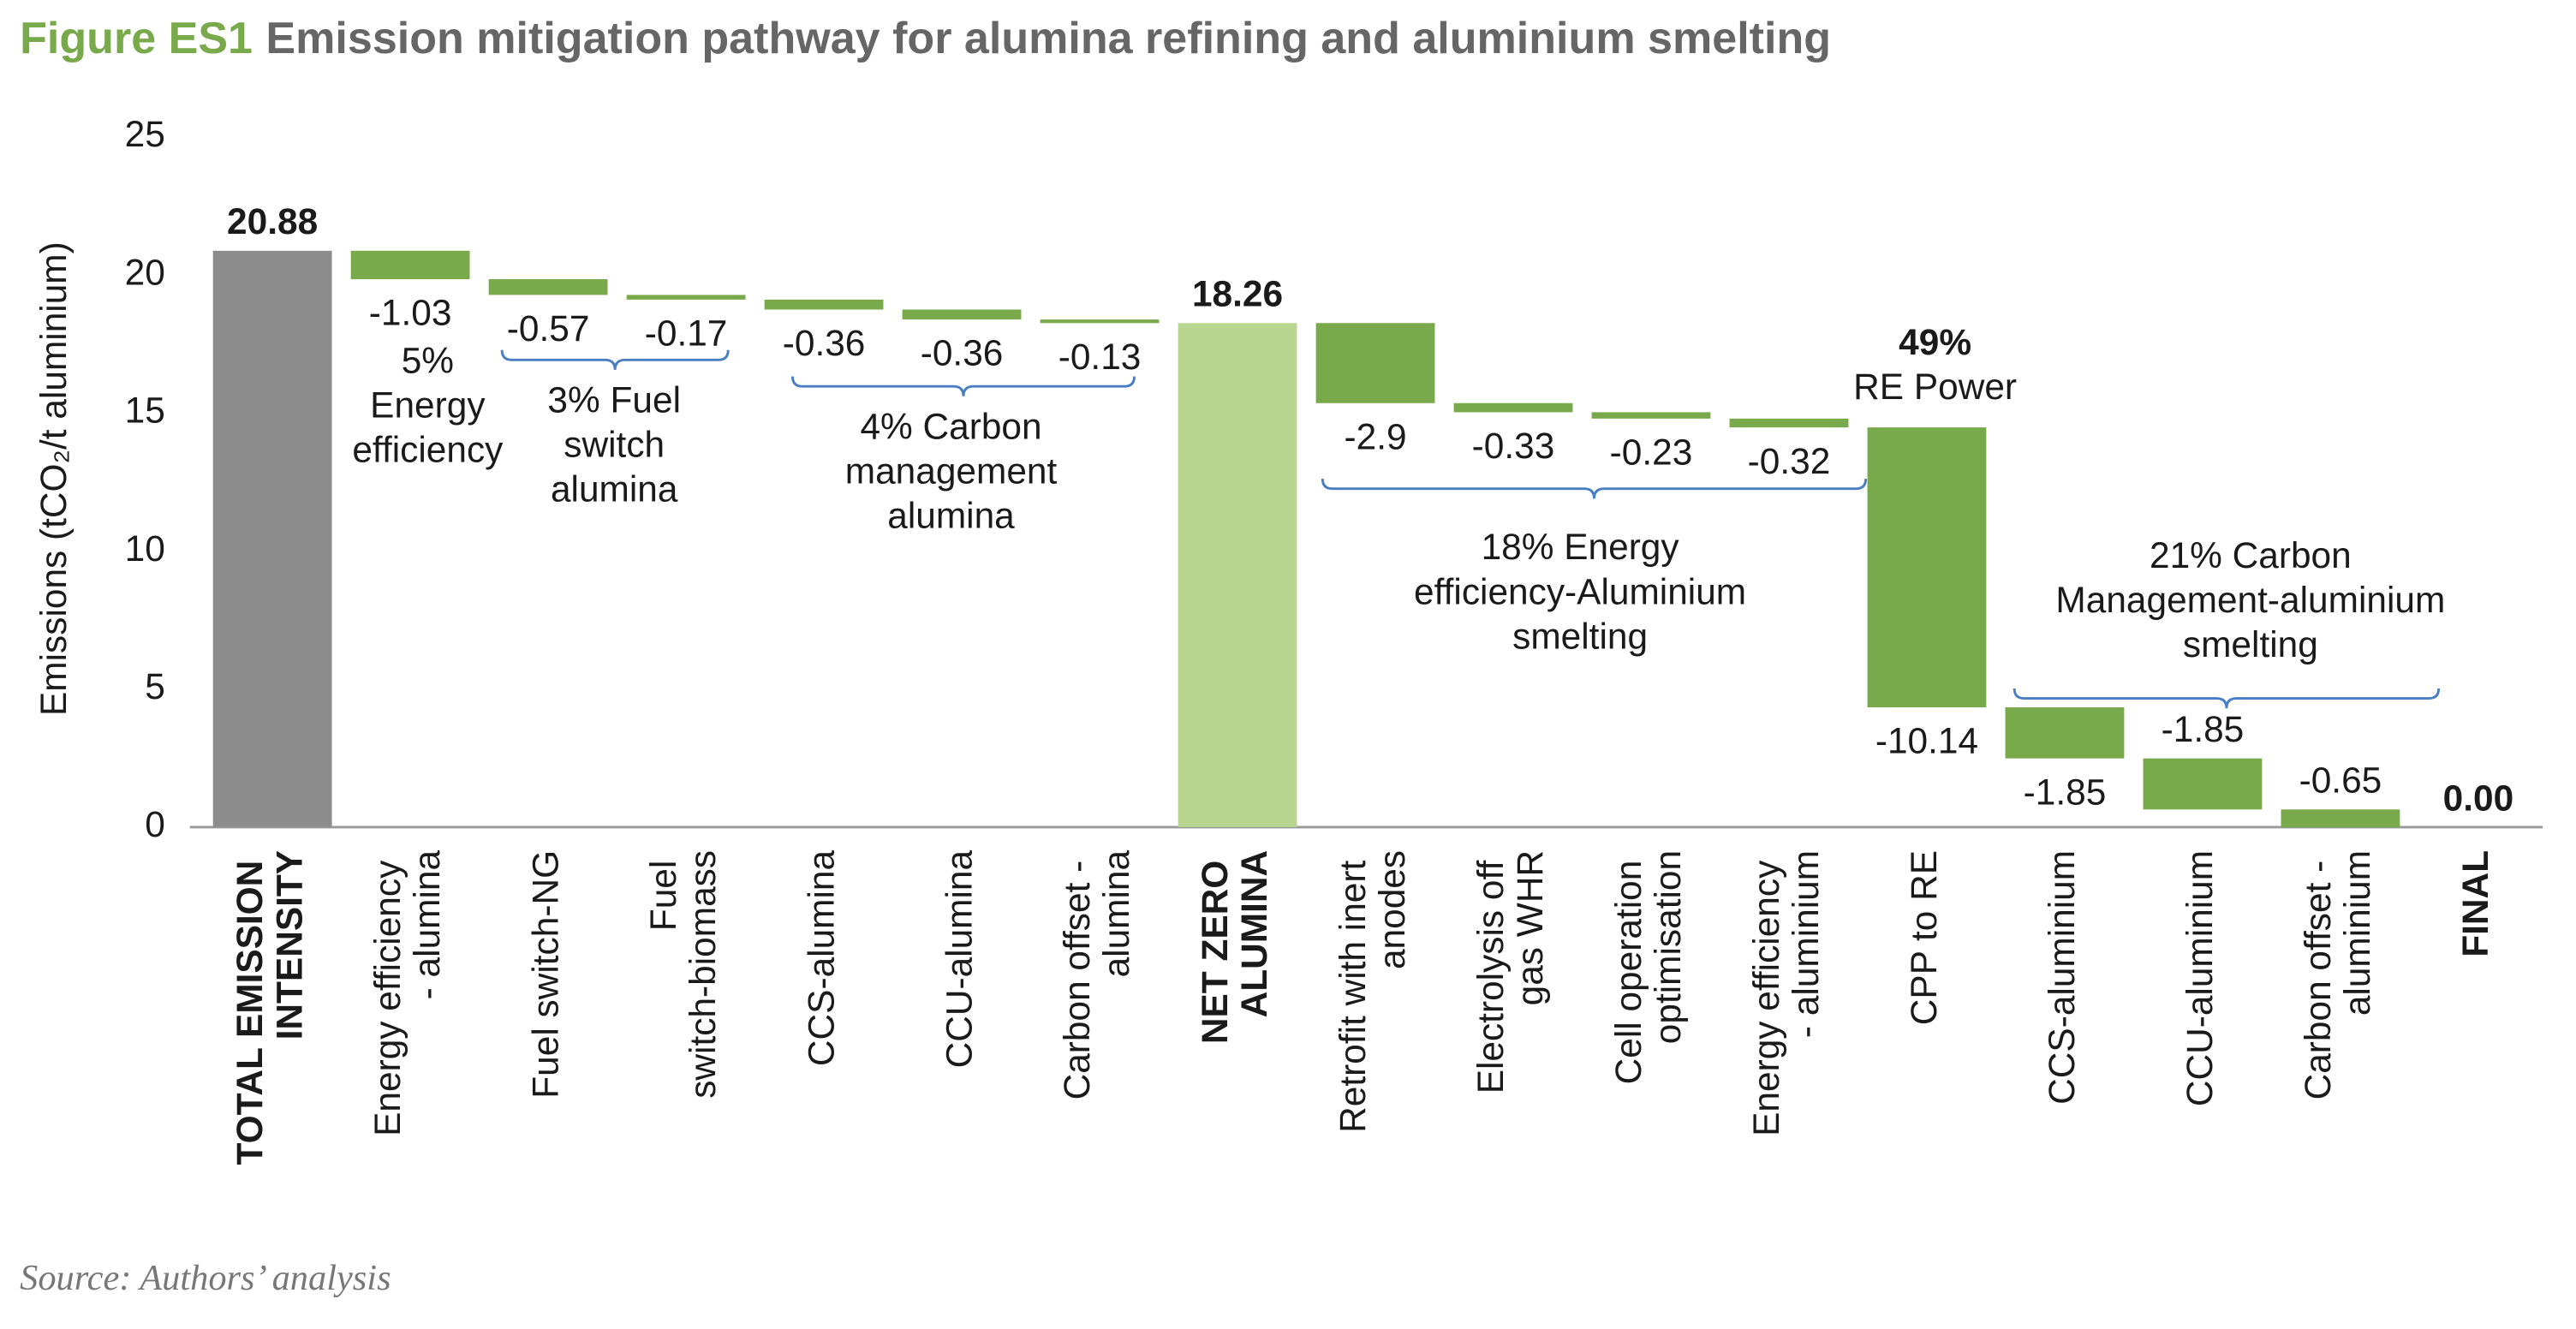 The image size is (2576, 1329). Describe the element at coordinates (614, 400) in the screenshot. I see `annotation: 3% Fuel` at that location.